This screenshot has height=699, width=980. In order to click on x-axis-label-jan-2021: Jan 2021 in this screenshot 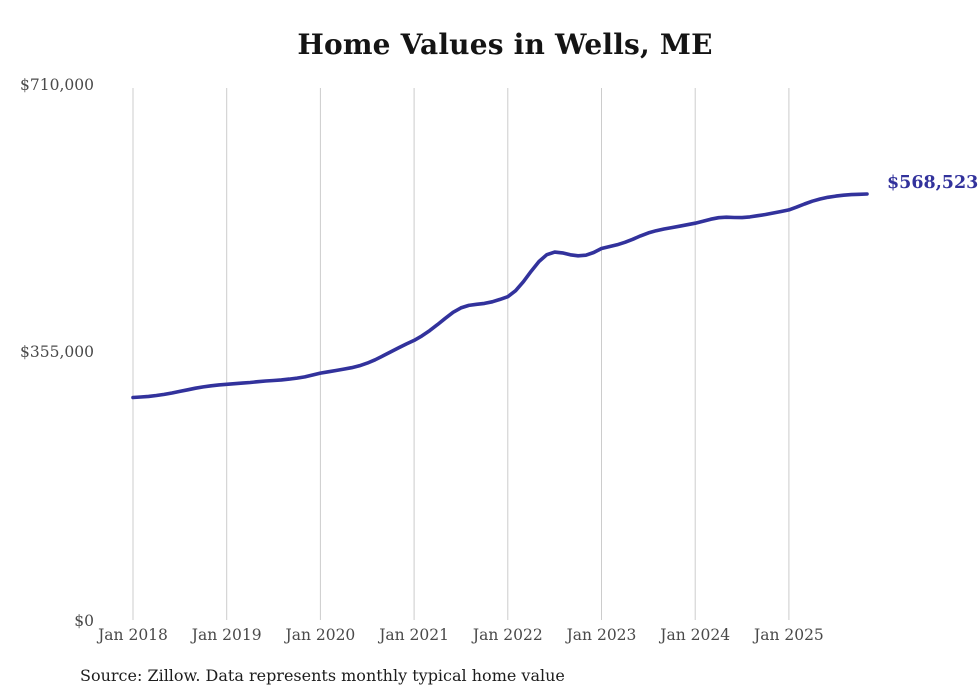, I will do `click(414, 635)`.